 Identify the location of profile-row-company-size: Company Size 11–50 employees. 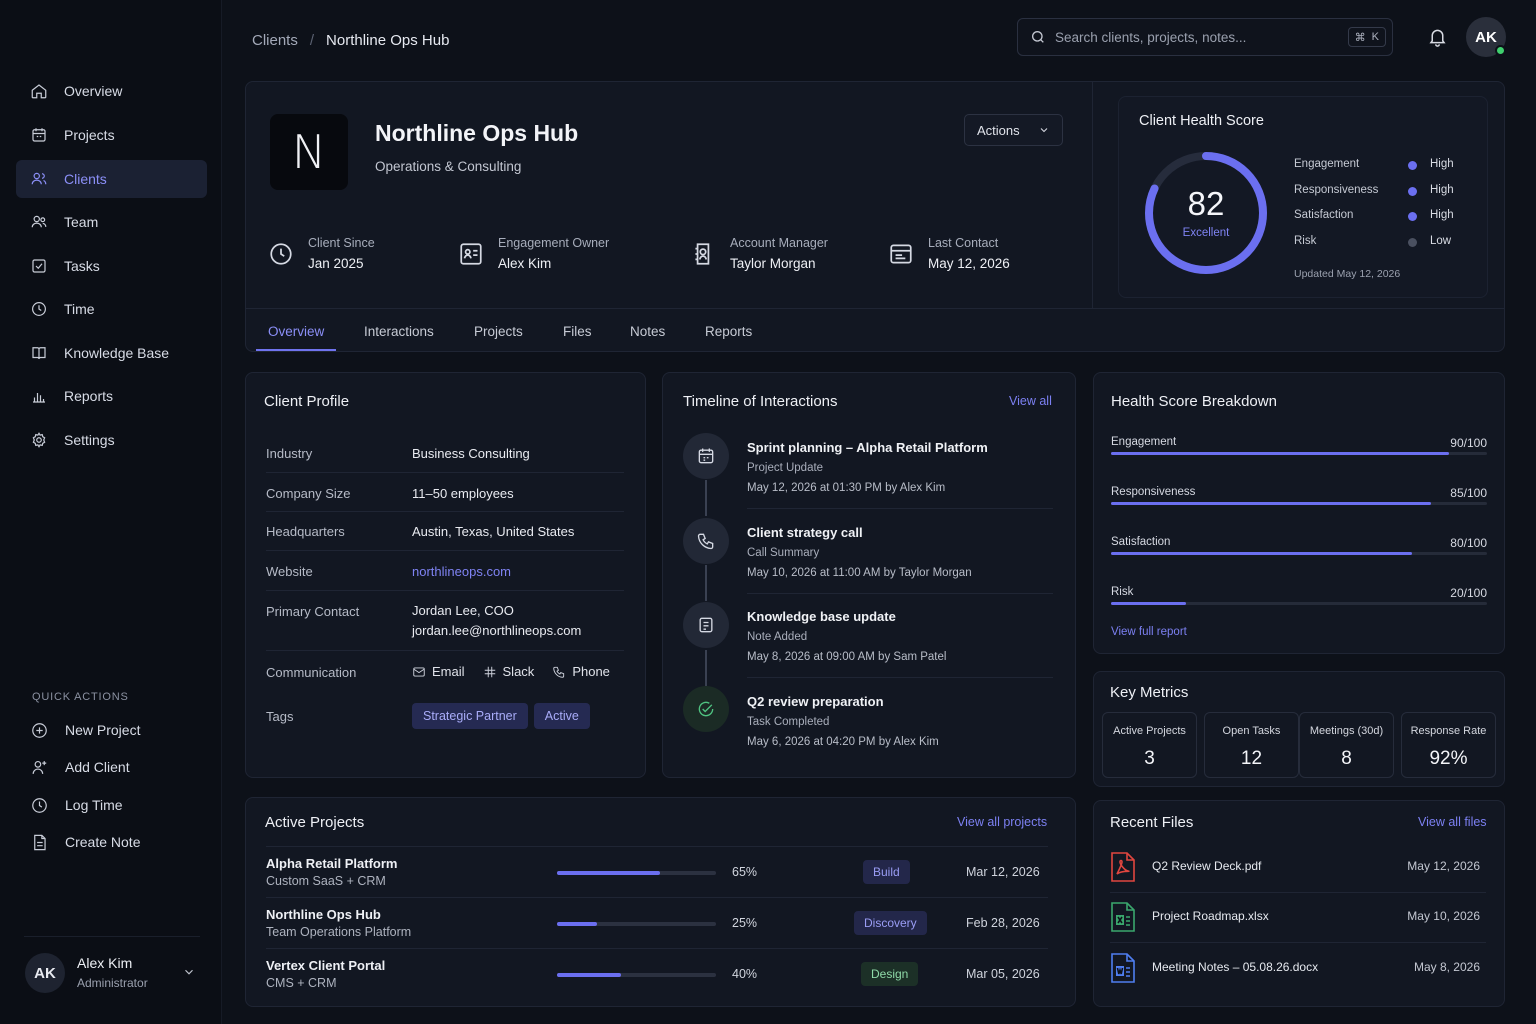
(445, 492).